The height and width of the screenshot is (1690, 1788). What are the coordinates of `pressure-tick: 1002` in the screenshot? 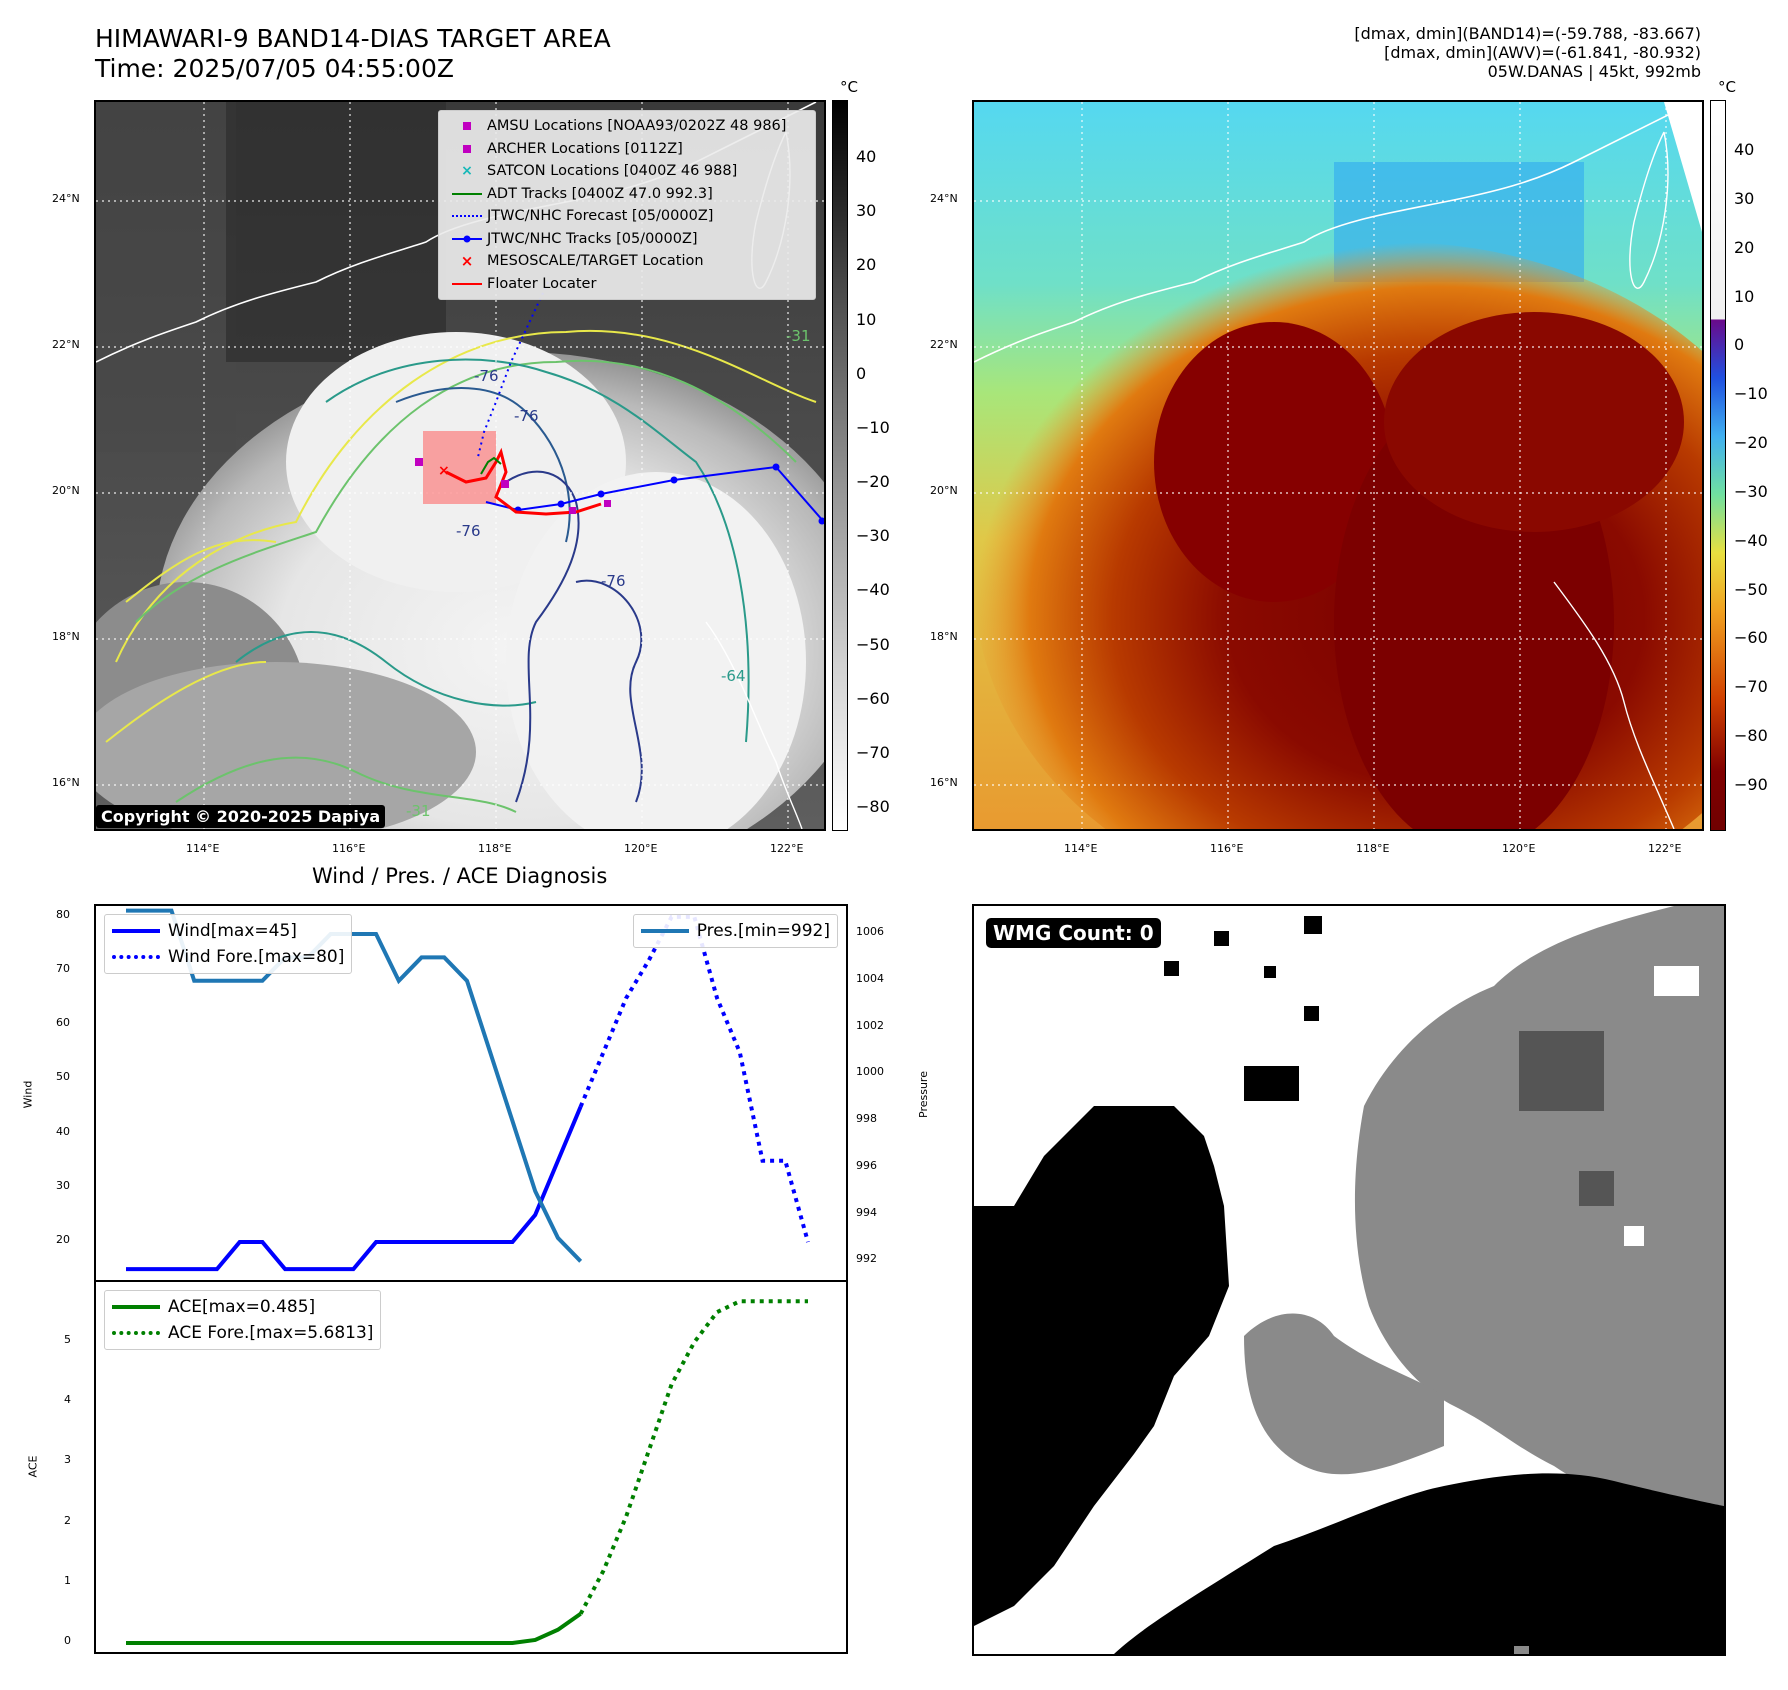 It's located at (870, 1025).